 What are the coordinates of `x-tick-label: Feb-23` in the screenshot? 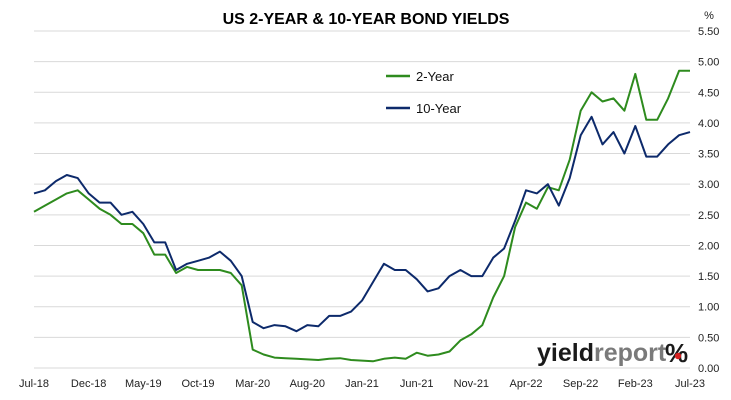 It's located at (635, 384).